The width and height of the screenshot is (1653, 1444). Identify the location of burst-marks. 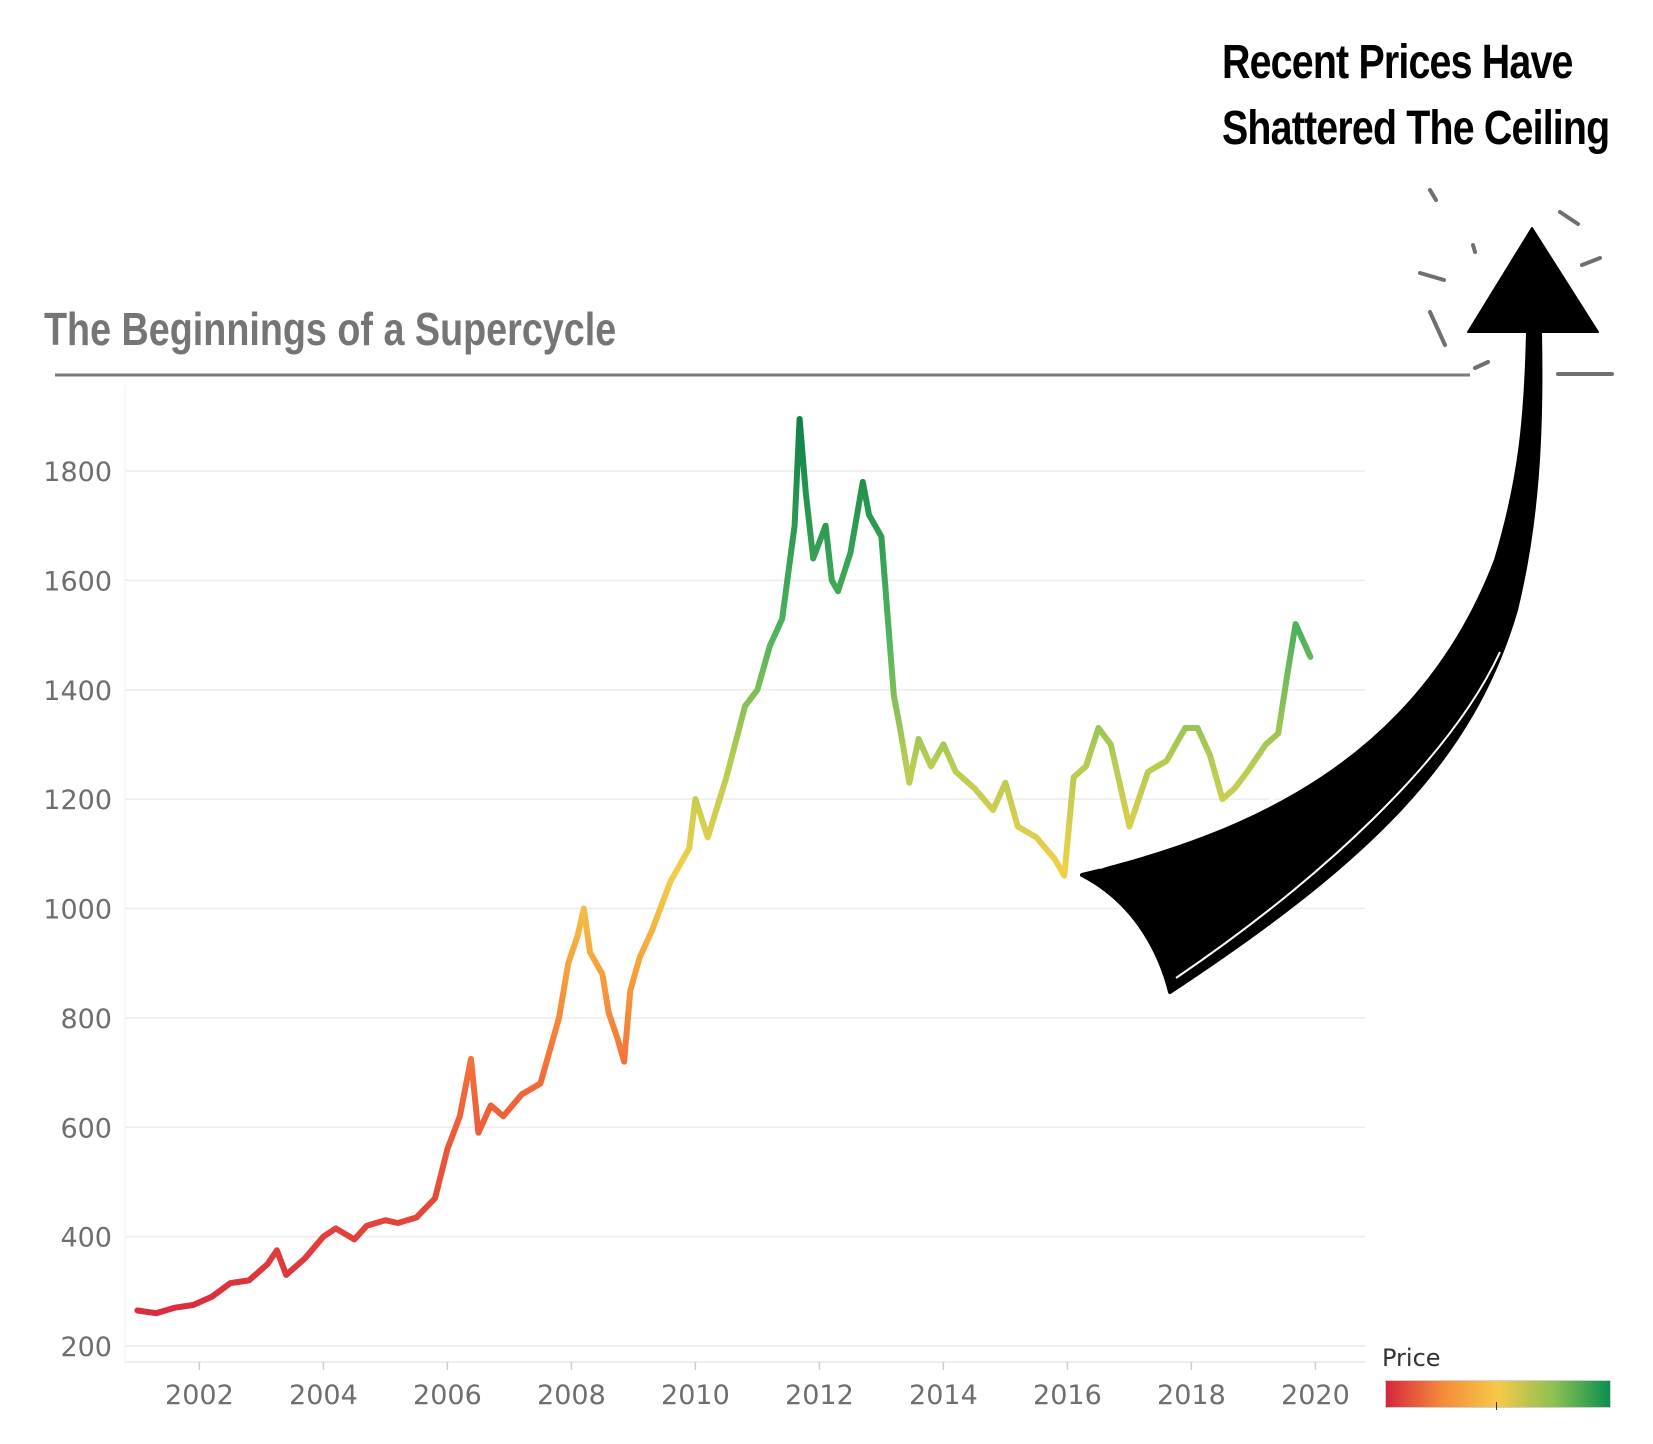
(1516, 282).